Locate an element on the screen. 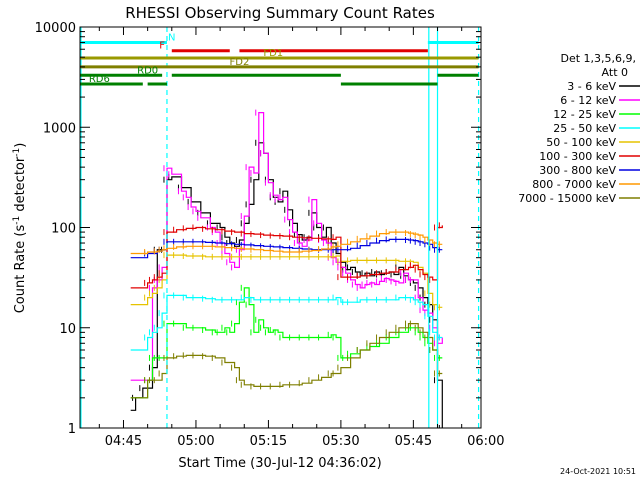  flag-label: RD0 is located at coordinates (147, 70).